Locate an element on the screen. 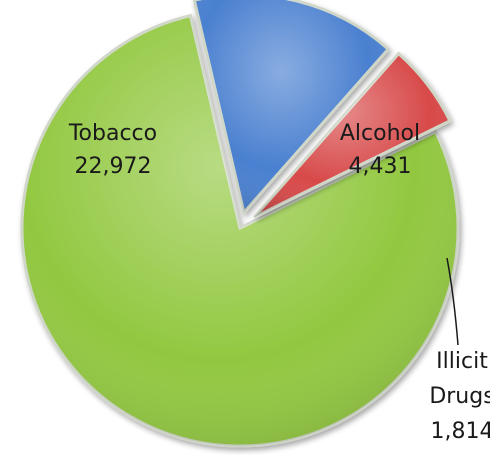 This screenshot has width=490, height=459. data-label-illicit-drugs-value: 1,814 is located at coordinates (460, 431).